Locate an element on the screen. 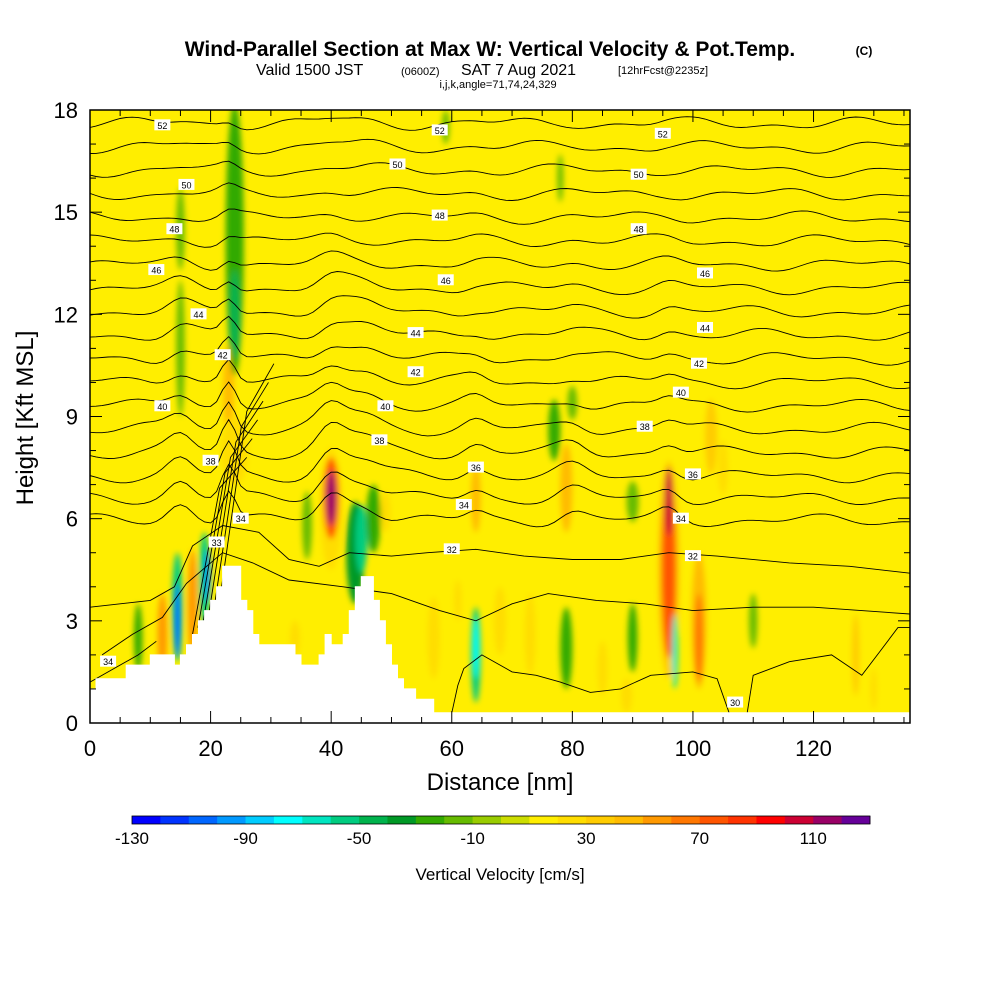 Image resolution: width=1000 pixels, height=1000 pixels. colorbar-tick-label: -130 is located at coordinates (132, 838).